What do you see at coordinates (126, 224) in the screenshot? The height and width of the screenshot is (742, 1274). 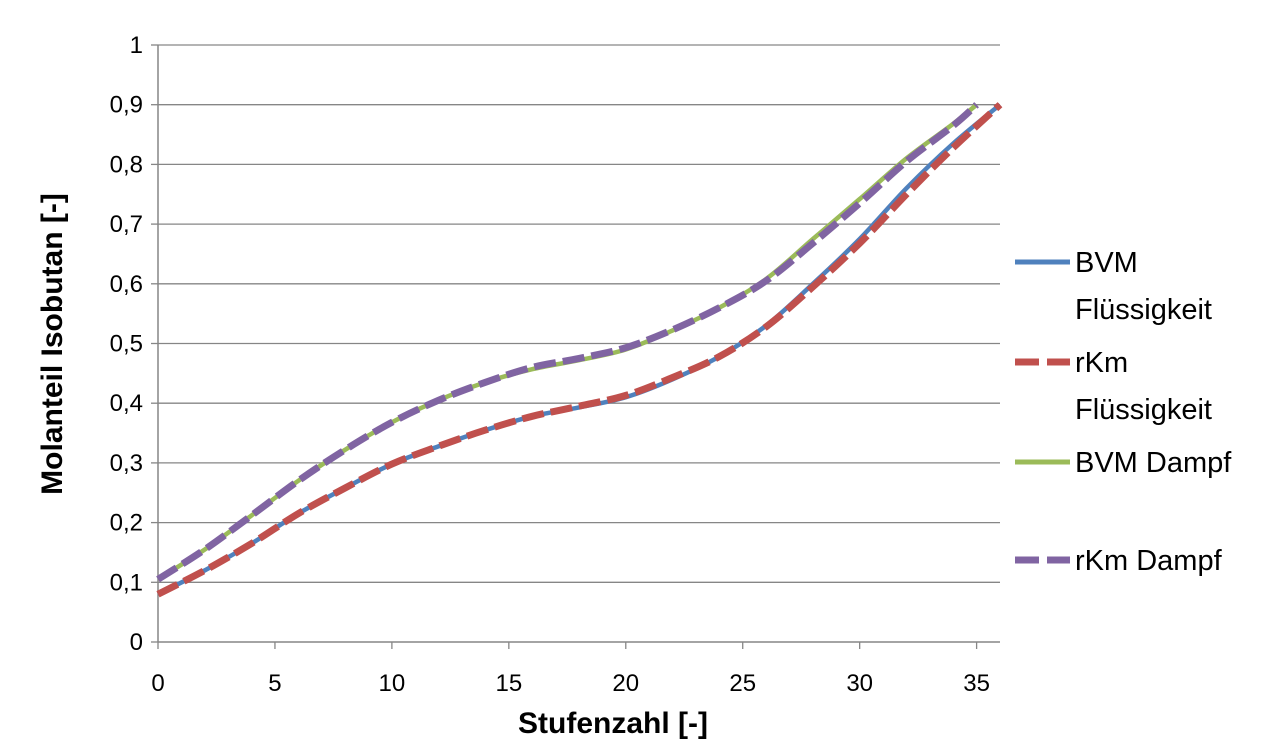 I see `y-tick-label: 0,7` at bounding box center [126, 224].